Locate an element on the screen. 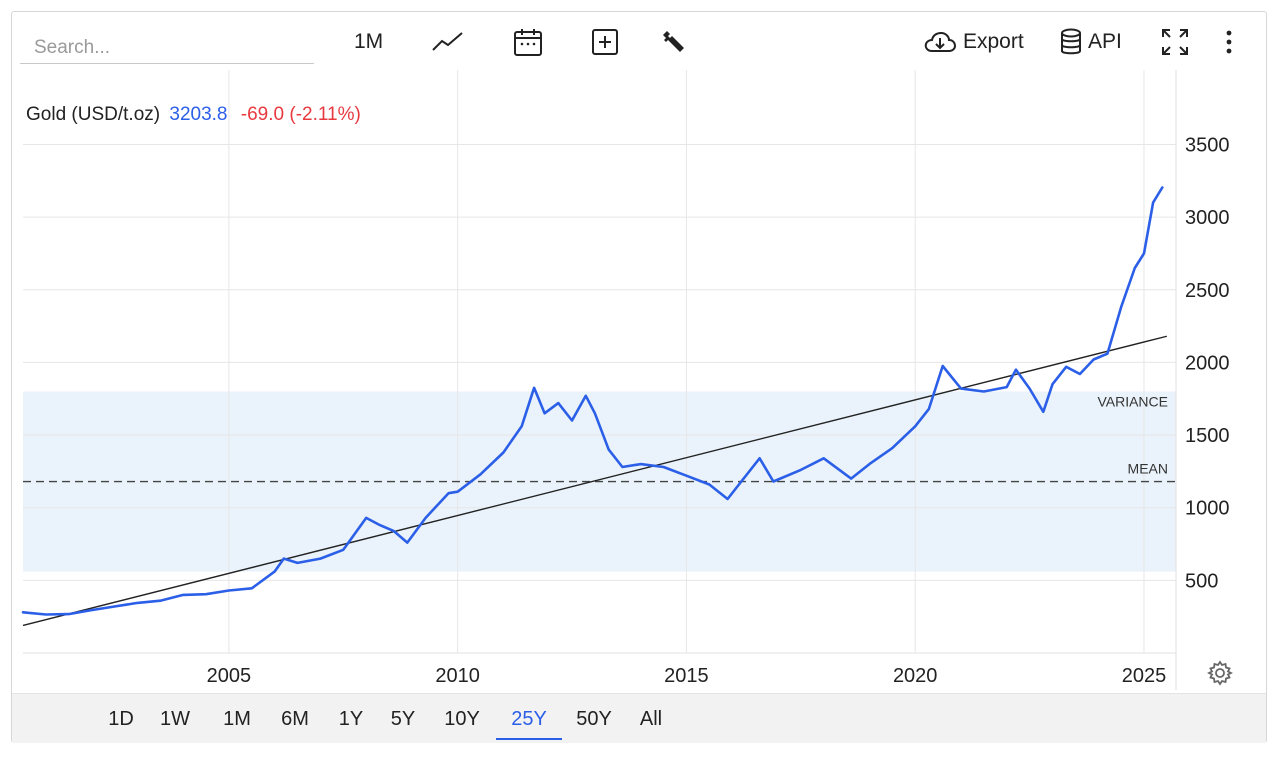 This screenshot has width=1280, height=758. y-tick-label: 1000 is located at coordinates (1207, 509).